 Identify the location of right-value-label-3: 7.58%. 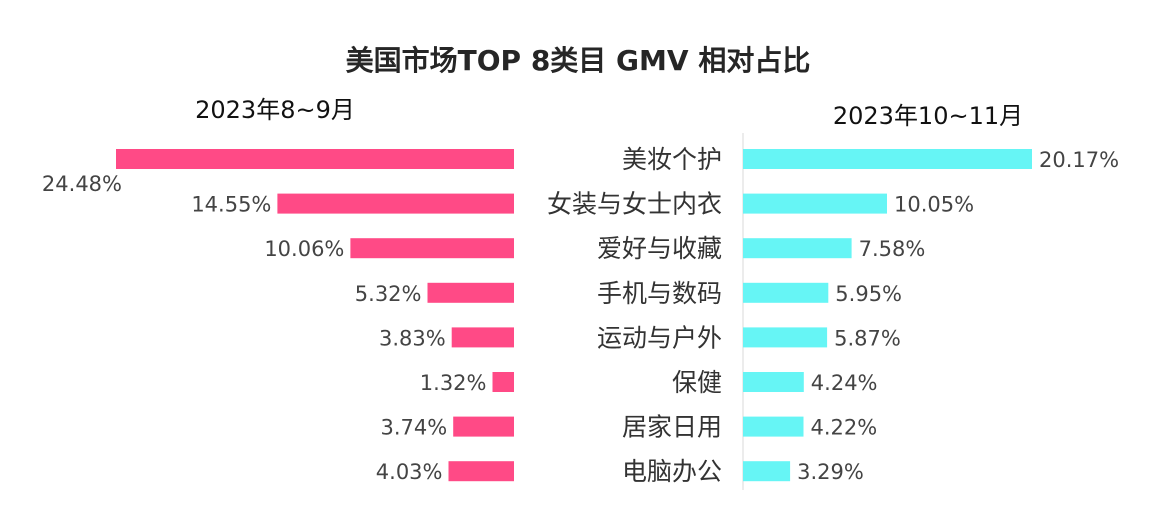
(892, 249).